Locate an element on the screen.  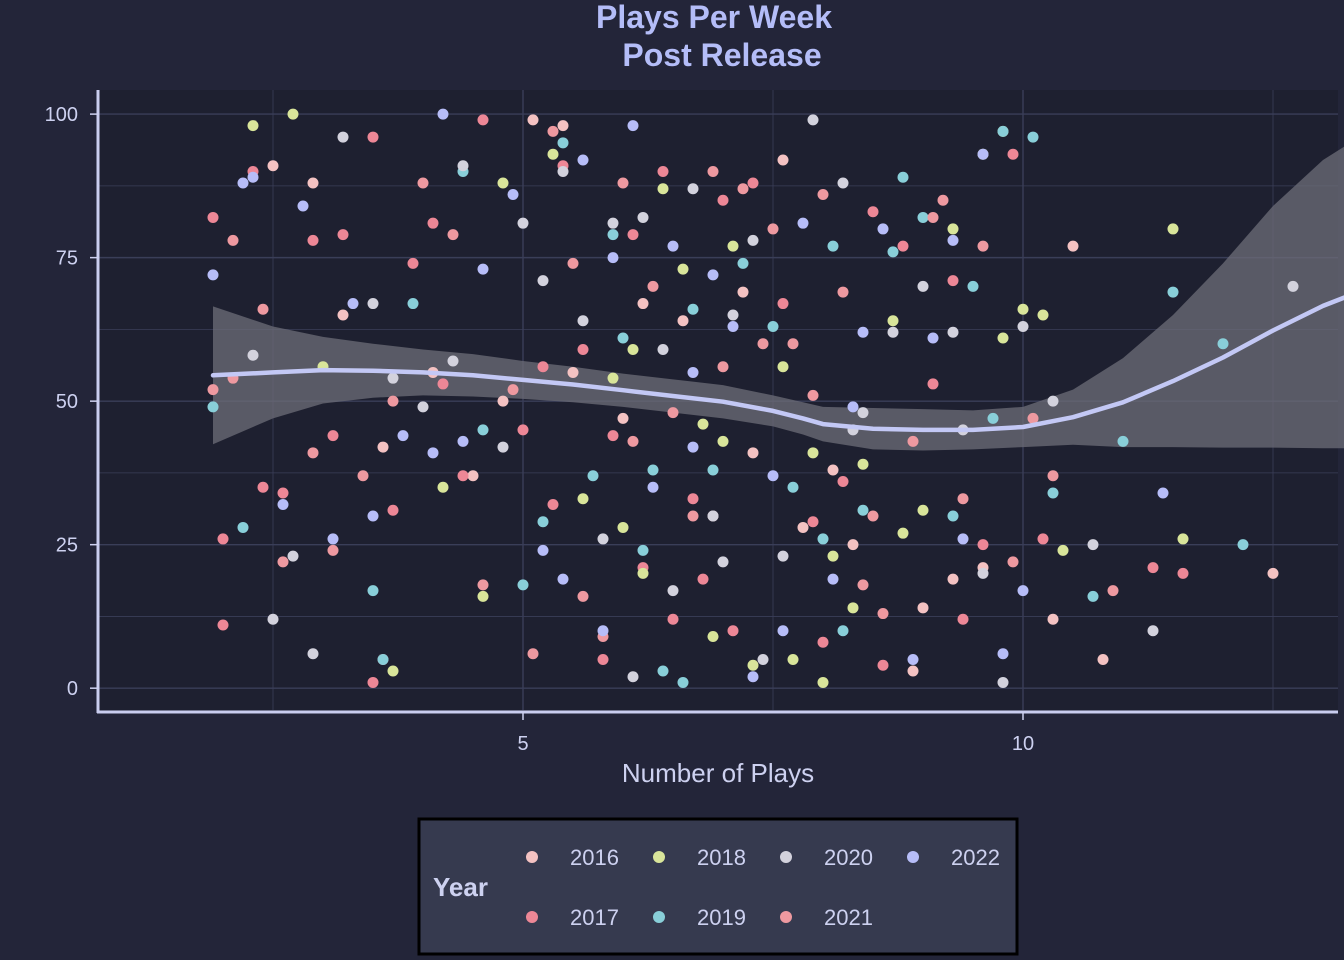
legend: Year 2016 2017 2018 2019 2020 2021 2022 is located at coordinates (718, 886).